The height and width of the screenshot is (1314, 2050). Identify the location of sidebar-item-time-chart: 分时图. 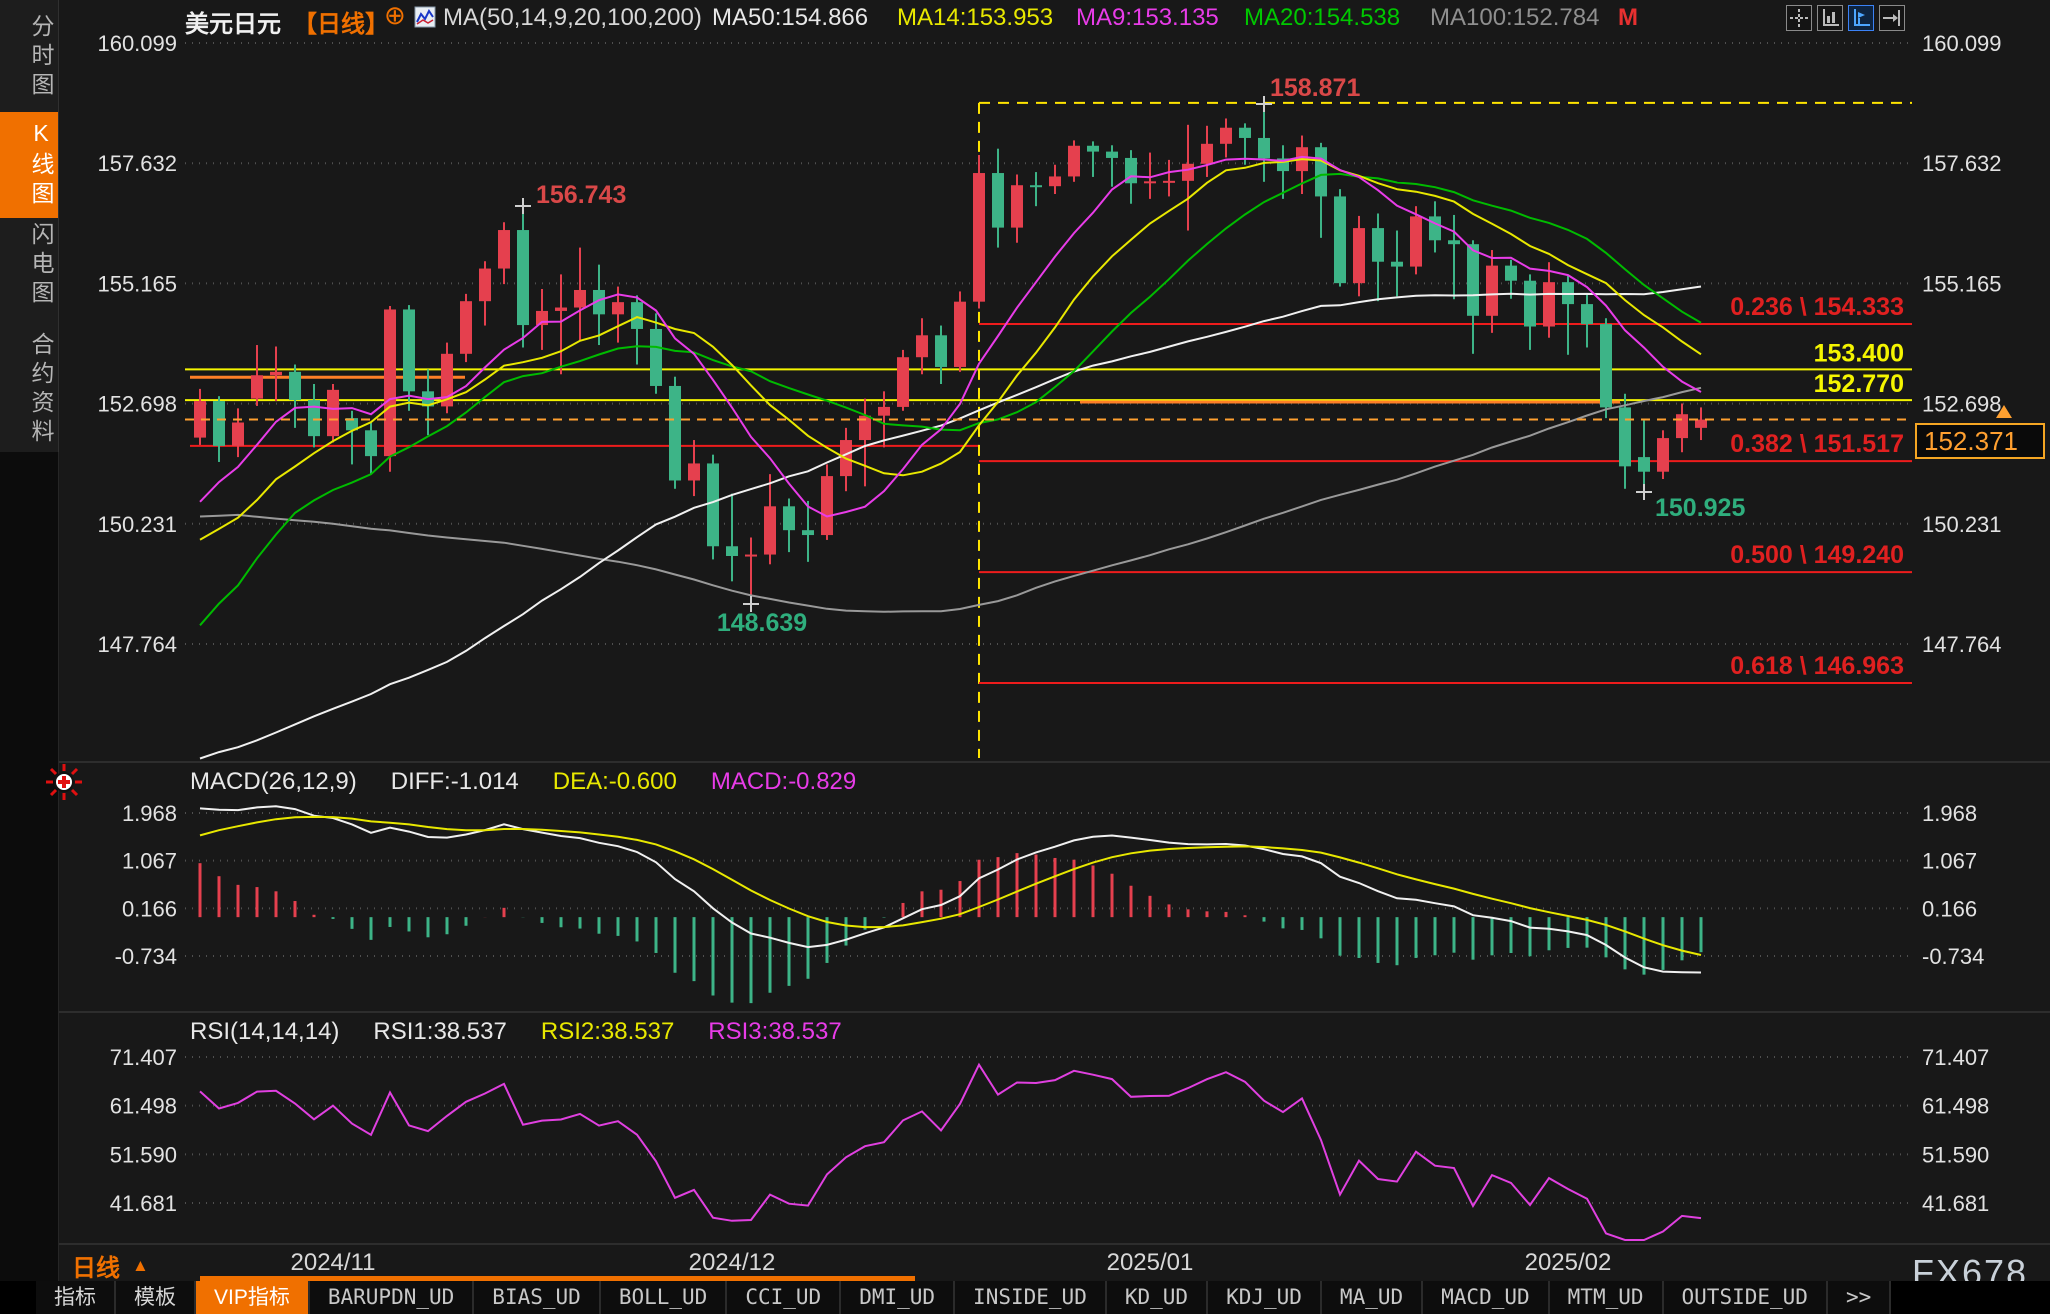
(41, 57).